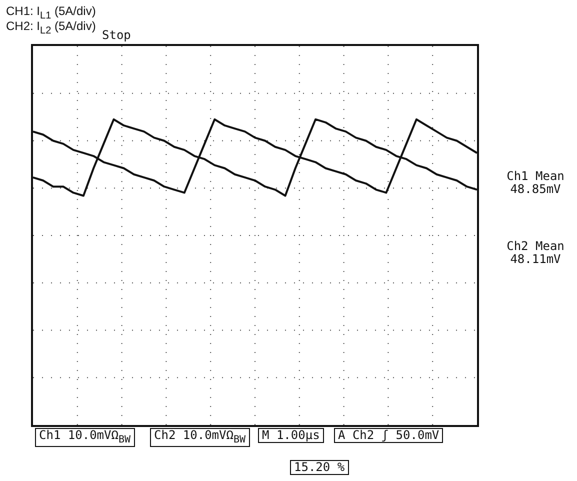 Image resolution: width=577 pixels, height=481 pixels. I want to click on text: Ch2 Mean 48.11mV, so click(536, 252).